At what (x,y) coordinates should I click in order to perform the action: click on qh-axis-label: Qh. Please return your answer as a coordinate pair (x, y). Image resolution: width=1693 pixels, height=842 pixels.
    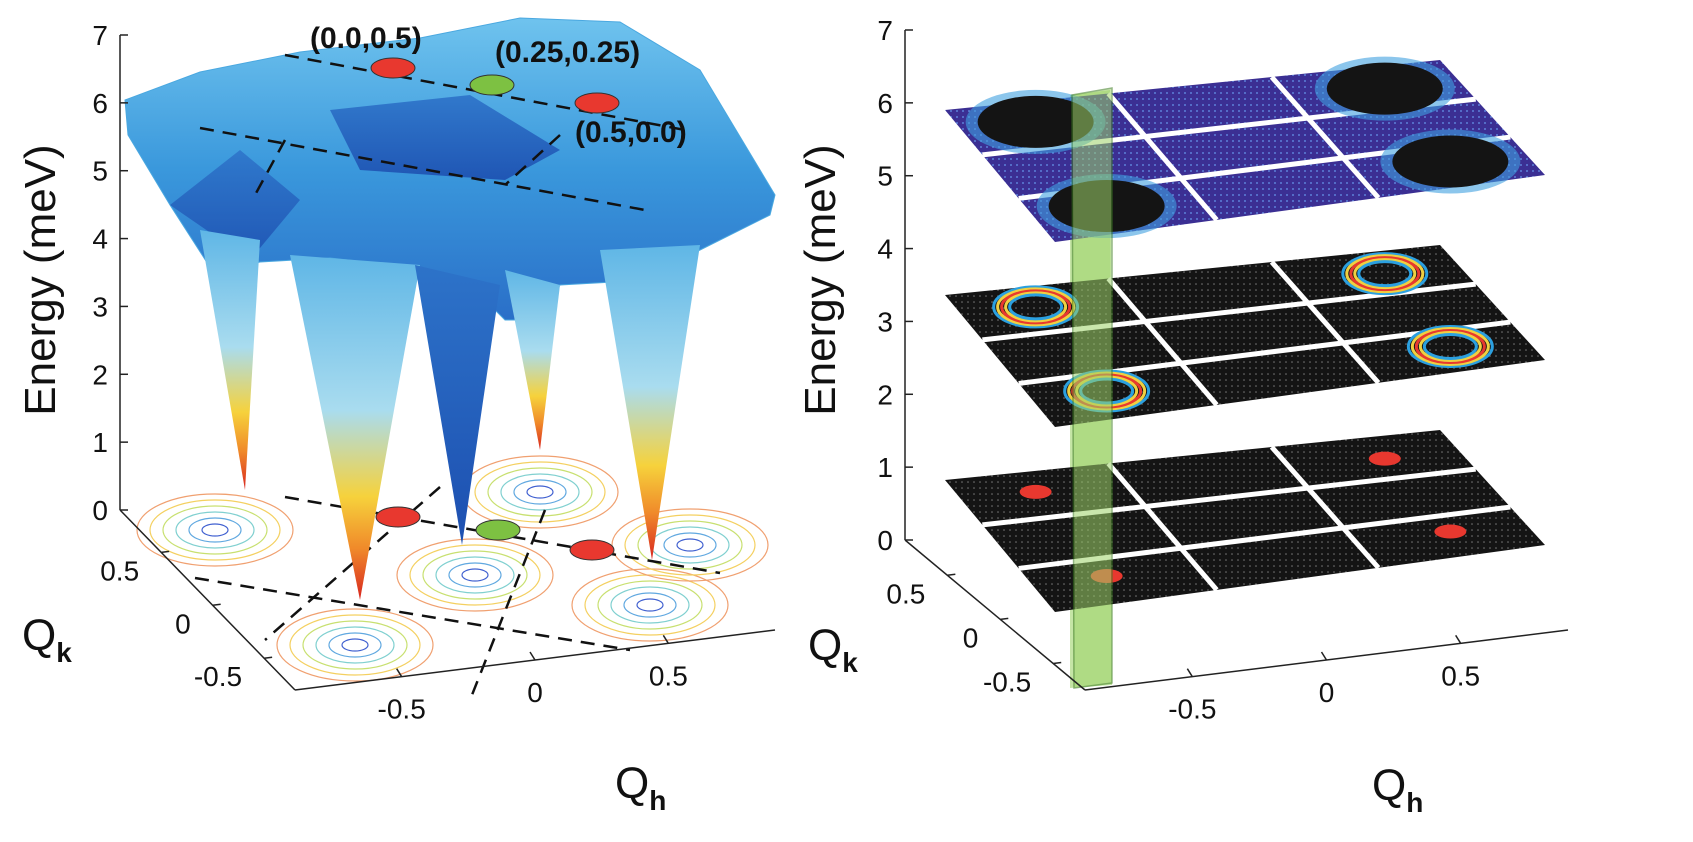
    Looking at the image, I should click on (640, 787).